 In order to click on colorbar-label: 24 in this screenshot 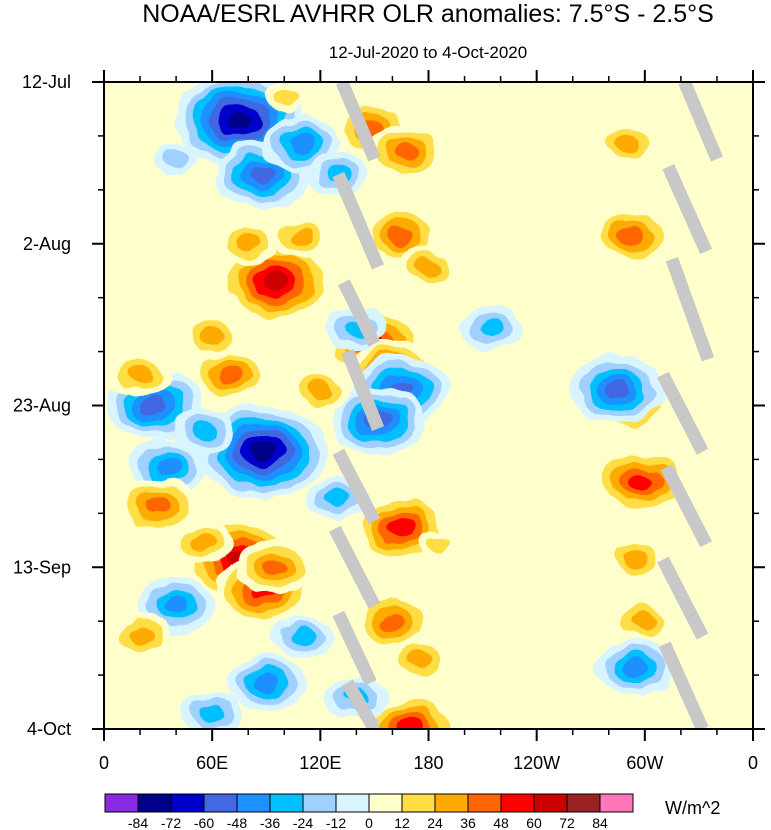, I will do `click(435, 822)`.